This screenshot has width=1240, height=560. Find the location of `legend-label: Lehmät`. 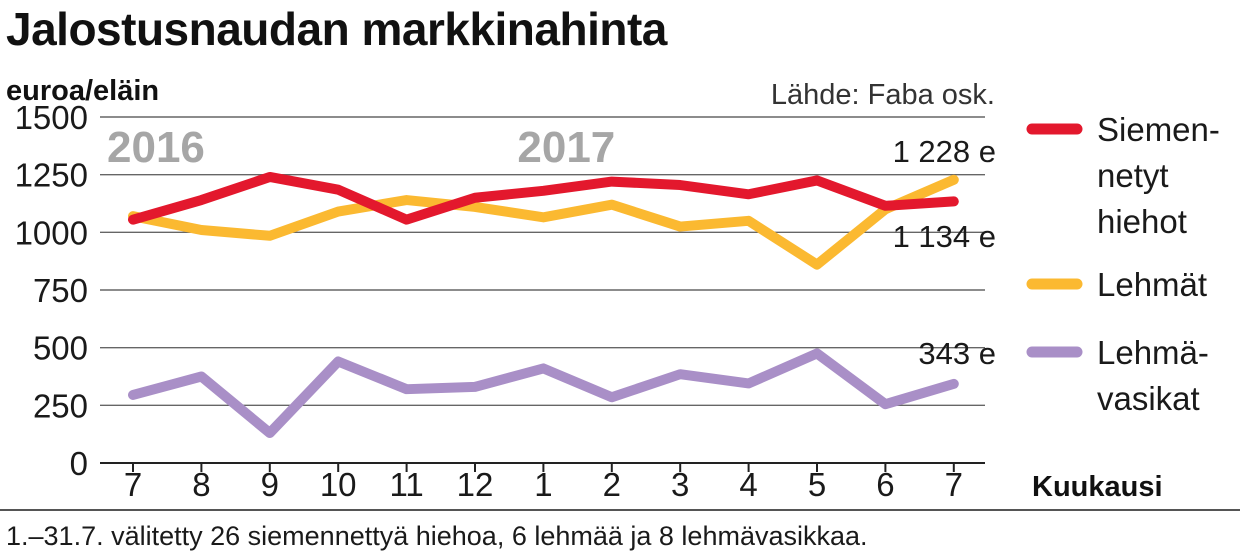

legend-label: Lehmät is located at coordinates (1152, 284).